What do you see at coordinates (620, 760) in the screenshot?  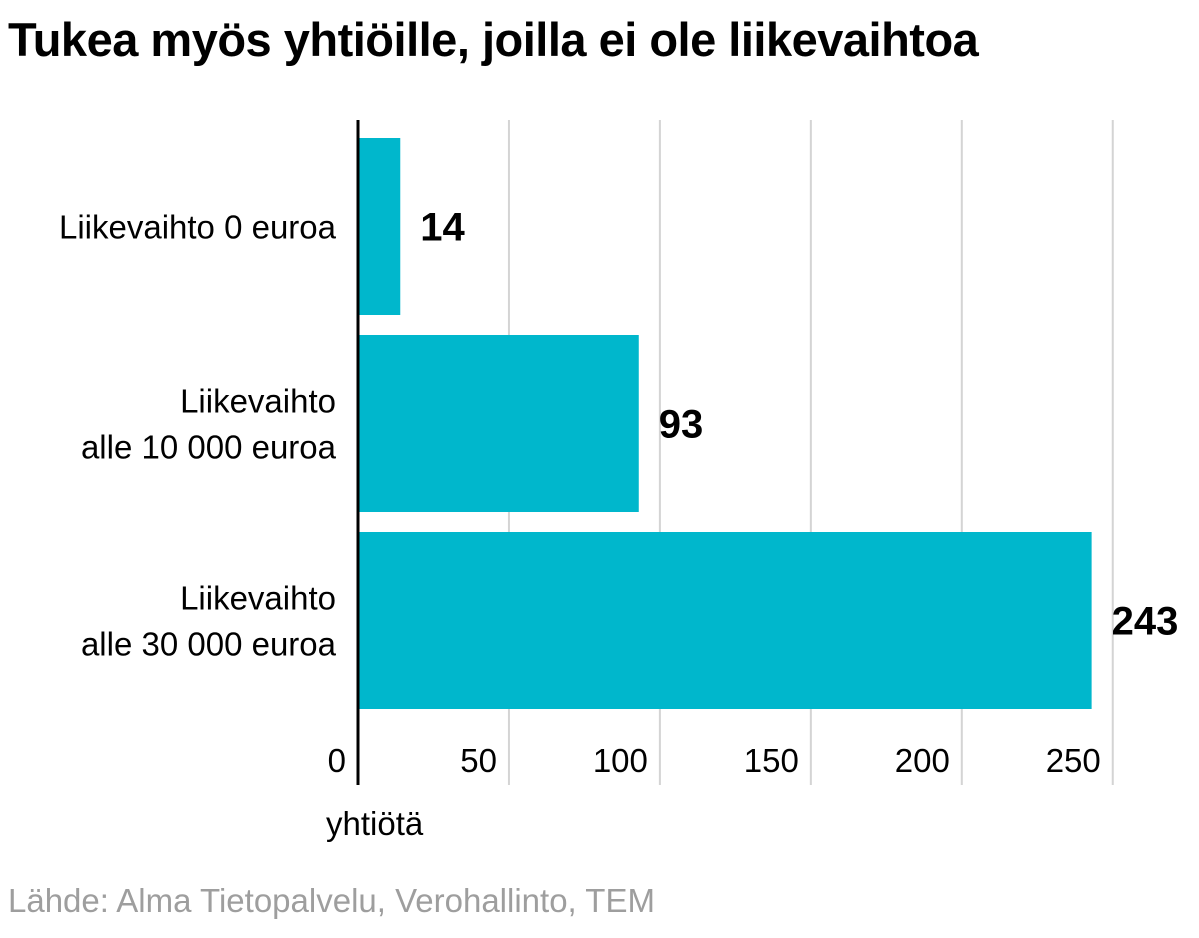 I see `tick-label-100: 100` at bounding box center [620, 760].